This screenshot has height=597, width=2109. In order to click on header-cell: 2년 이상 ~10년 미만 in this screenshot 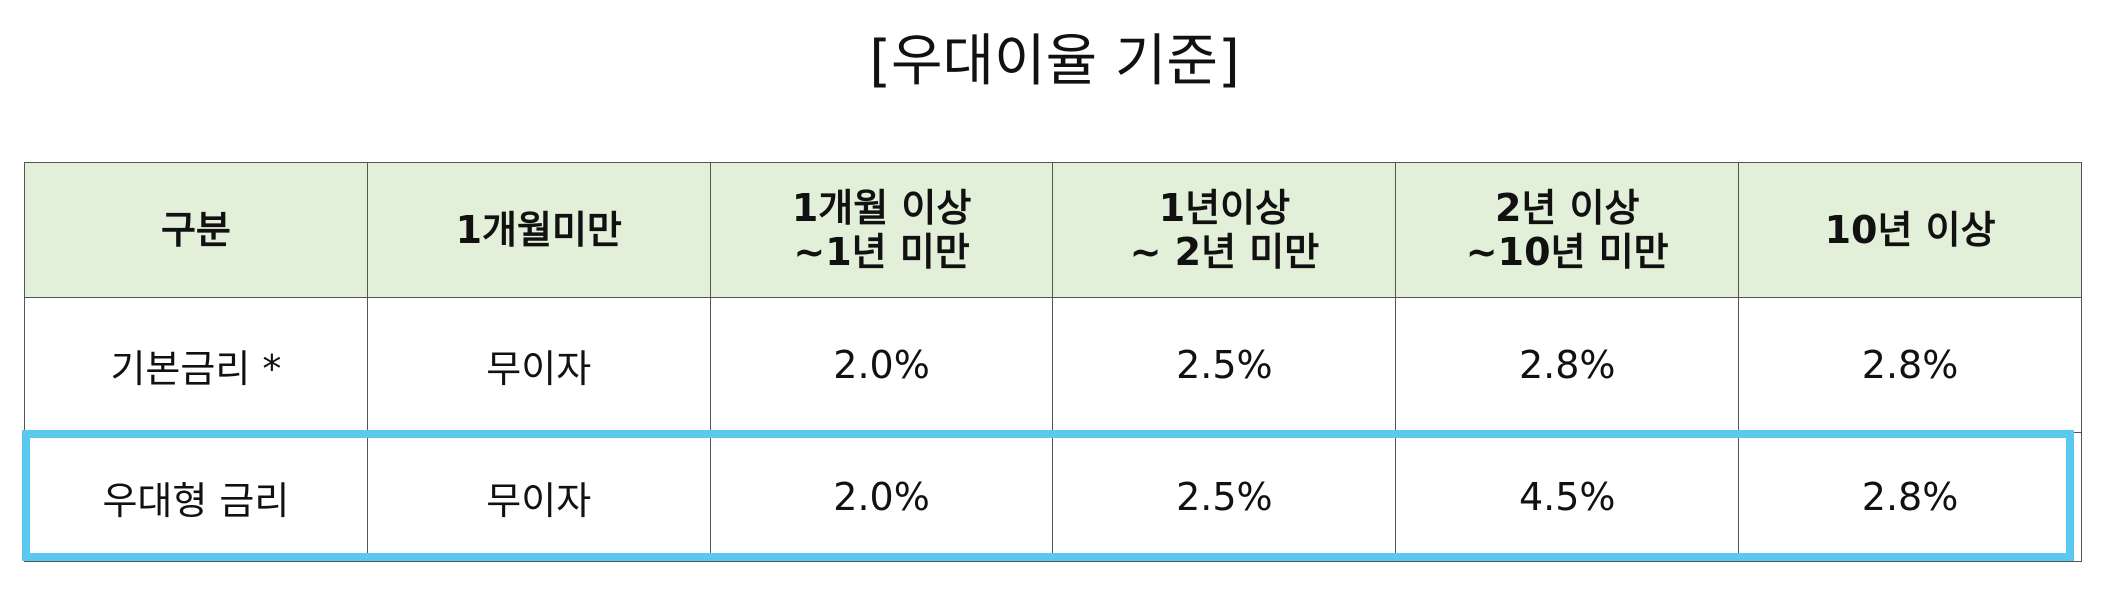, I will do `click(1567, 230)`.